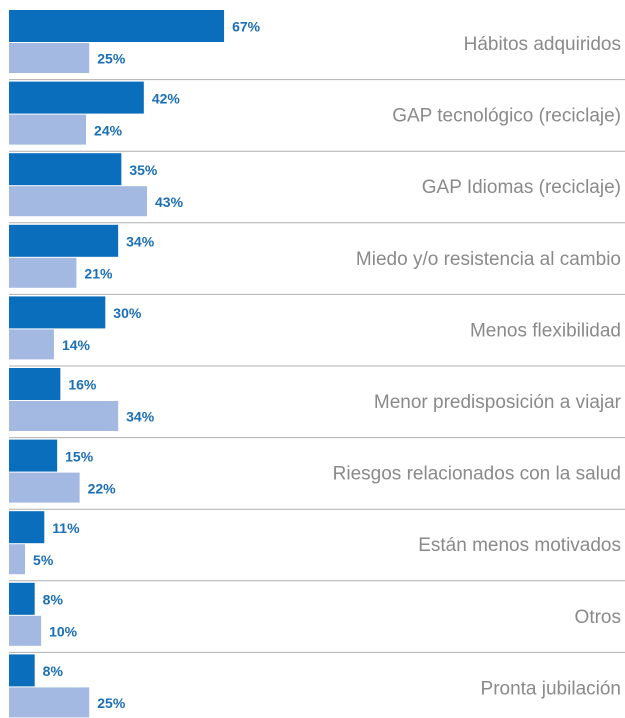 The image size is (625, 718). What do you see at coordinates (477, 474) in the screenshot?
I see `category-label: Riesgos relacionados con la salud` at bounding box center [477, 474].